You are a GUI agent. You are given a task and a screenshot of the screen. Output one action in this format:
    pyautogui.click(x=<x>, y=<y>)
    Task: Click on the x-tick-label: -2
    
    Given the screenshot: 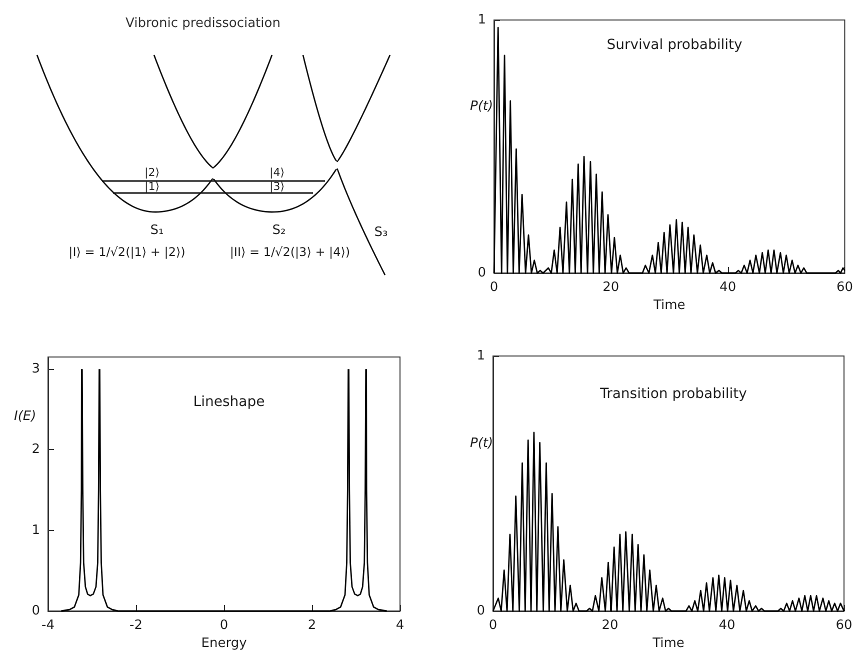 What is the action you would take?
    pyautogui.click(x=136, y=625)
    